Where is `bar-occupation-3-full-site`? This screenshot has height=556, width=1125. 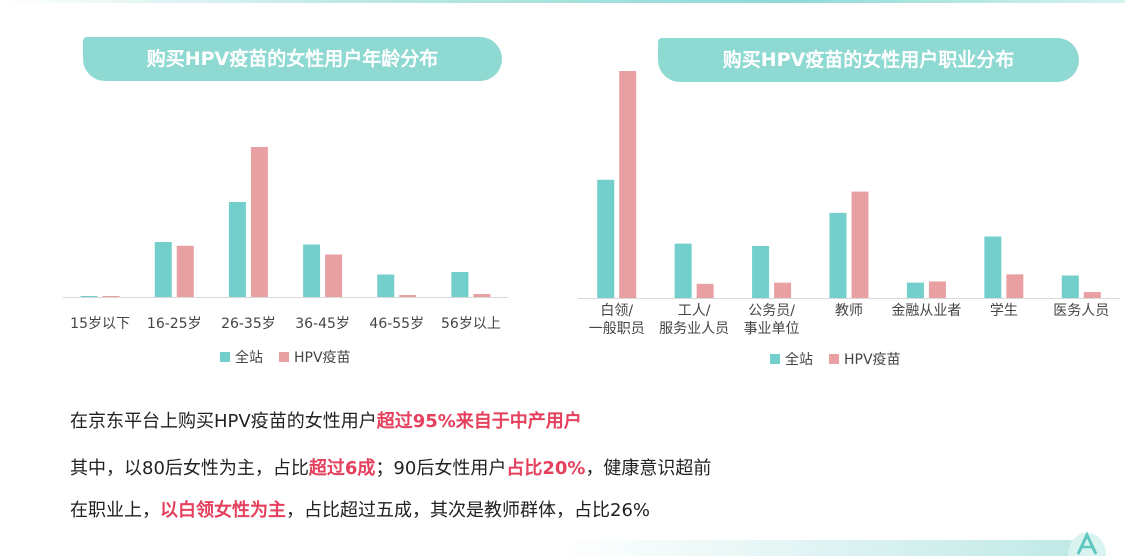 bar-occupation-3-full-site is located at coordinates (838, 255).